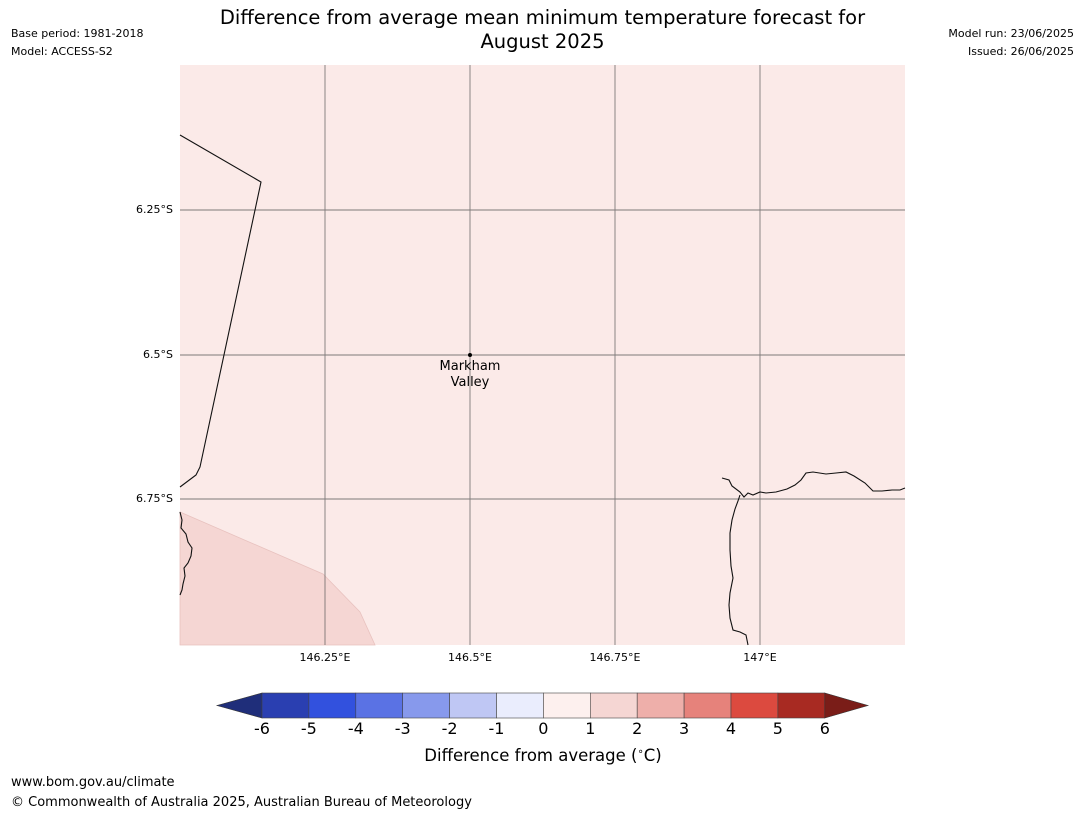 This screenshot has width=1085, height=816. Describe the element at coordinates (355, 728) in the screenshot. I see `colorbar-tick-label: -4` at that location.